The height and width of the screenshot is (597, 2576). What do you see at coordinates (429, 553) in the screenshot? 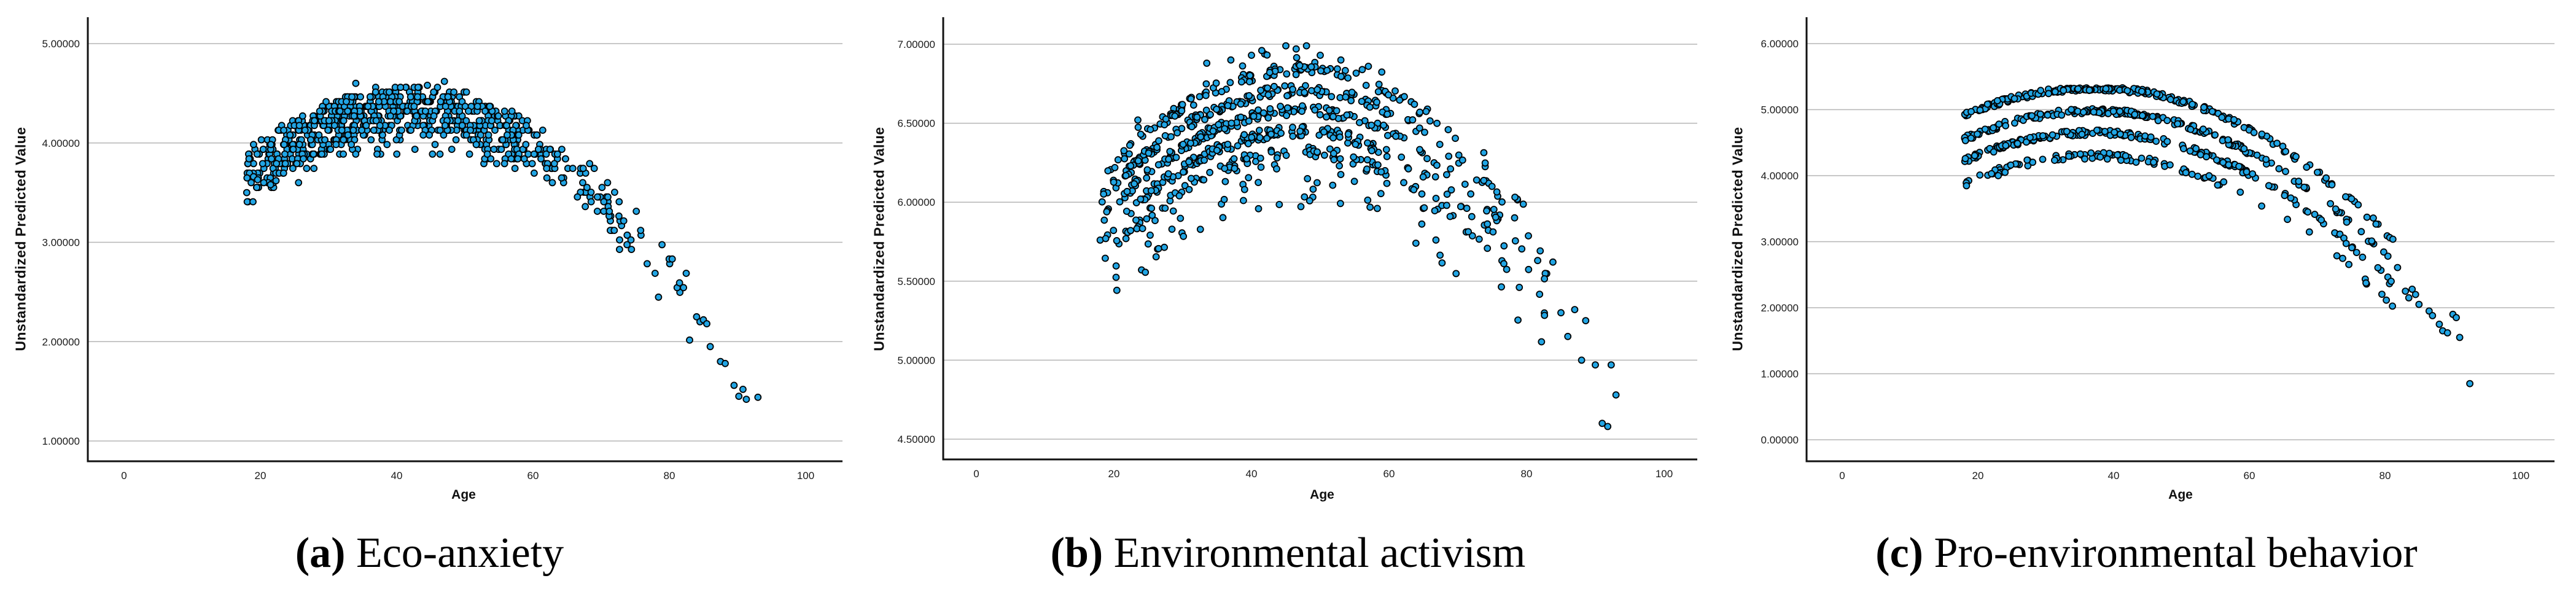
I see `panel-caption: (a) Eco-anxiety` at bounding box center [429, 553].